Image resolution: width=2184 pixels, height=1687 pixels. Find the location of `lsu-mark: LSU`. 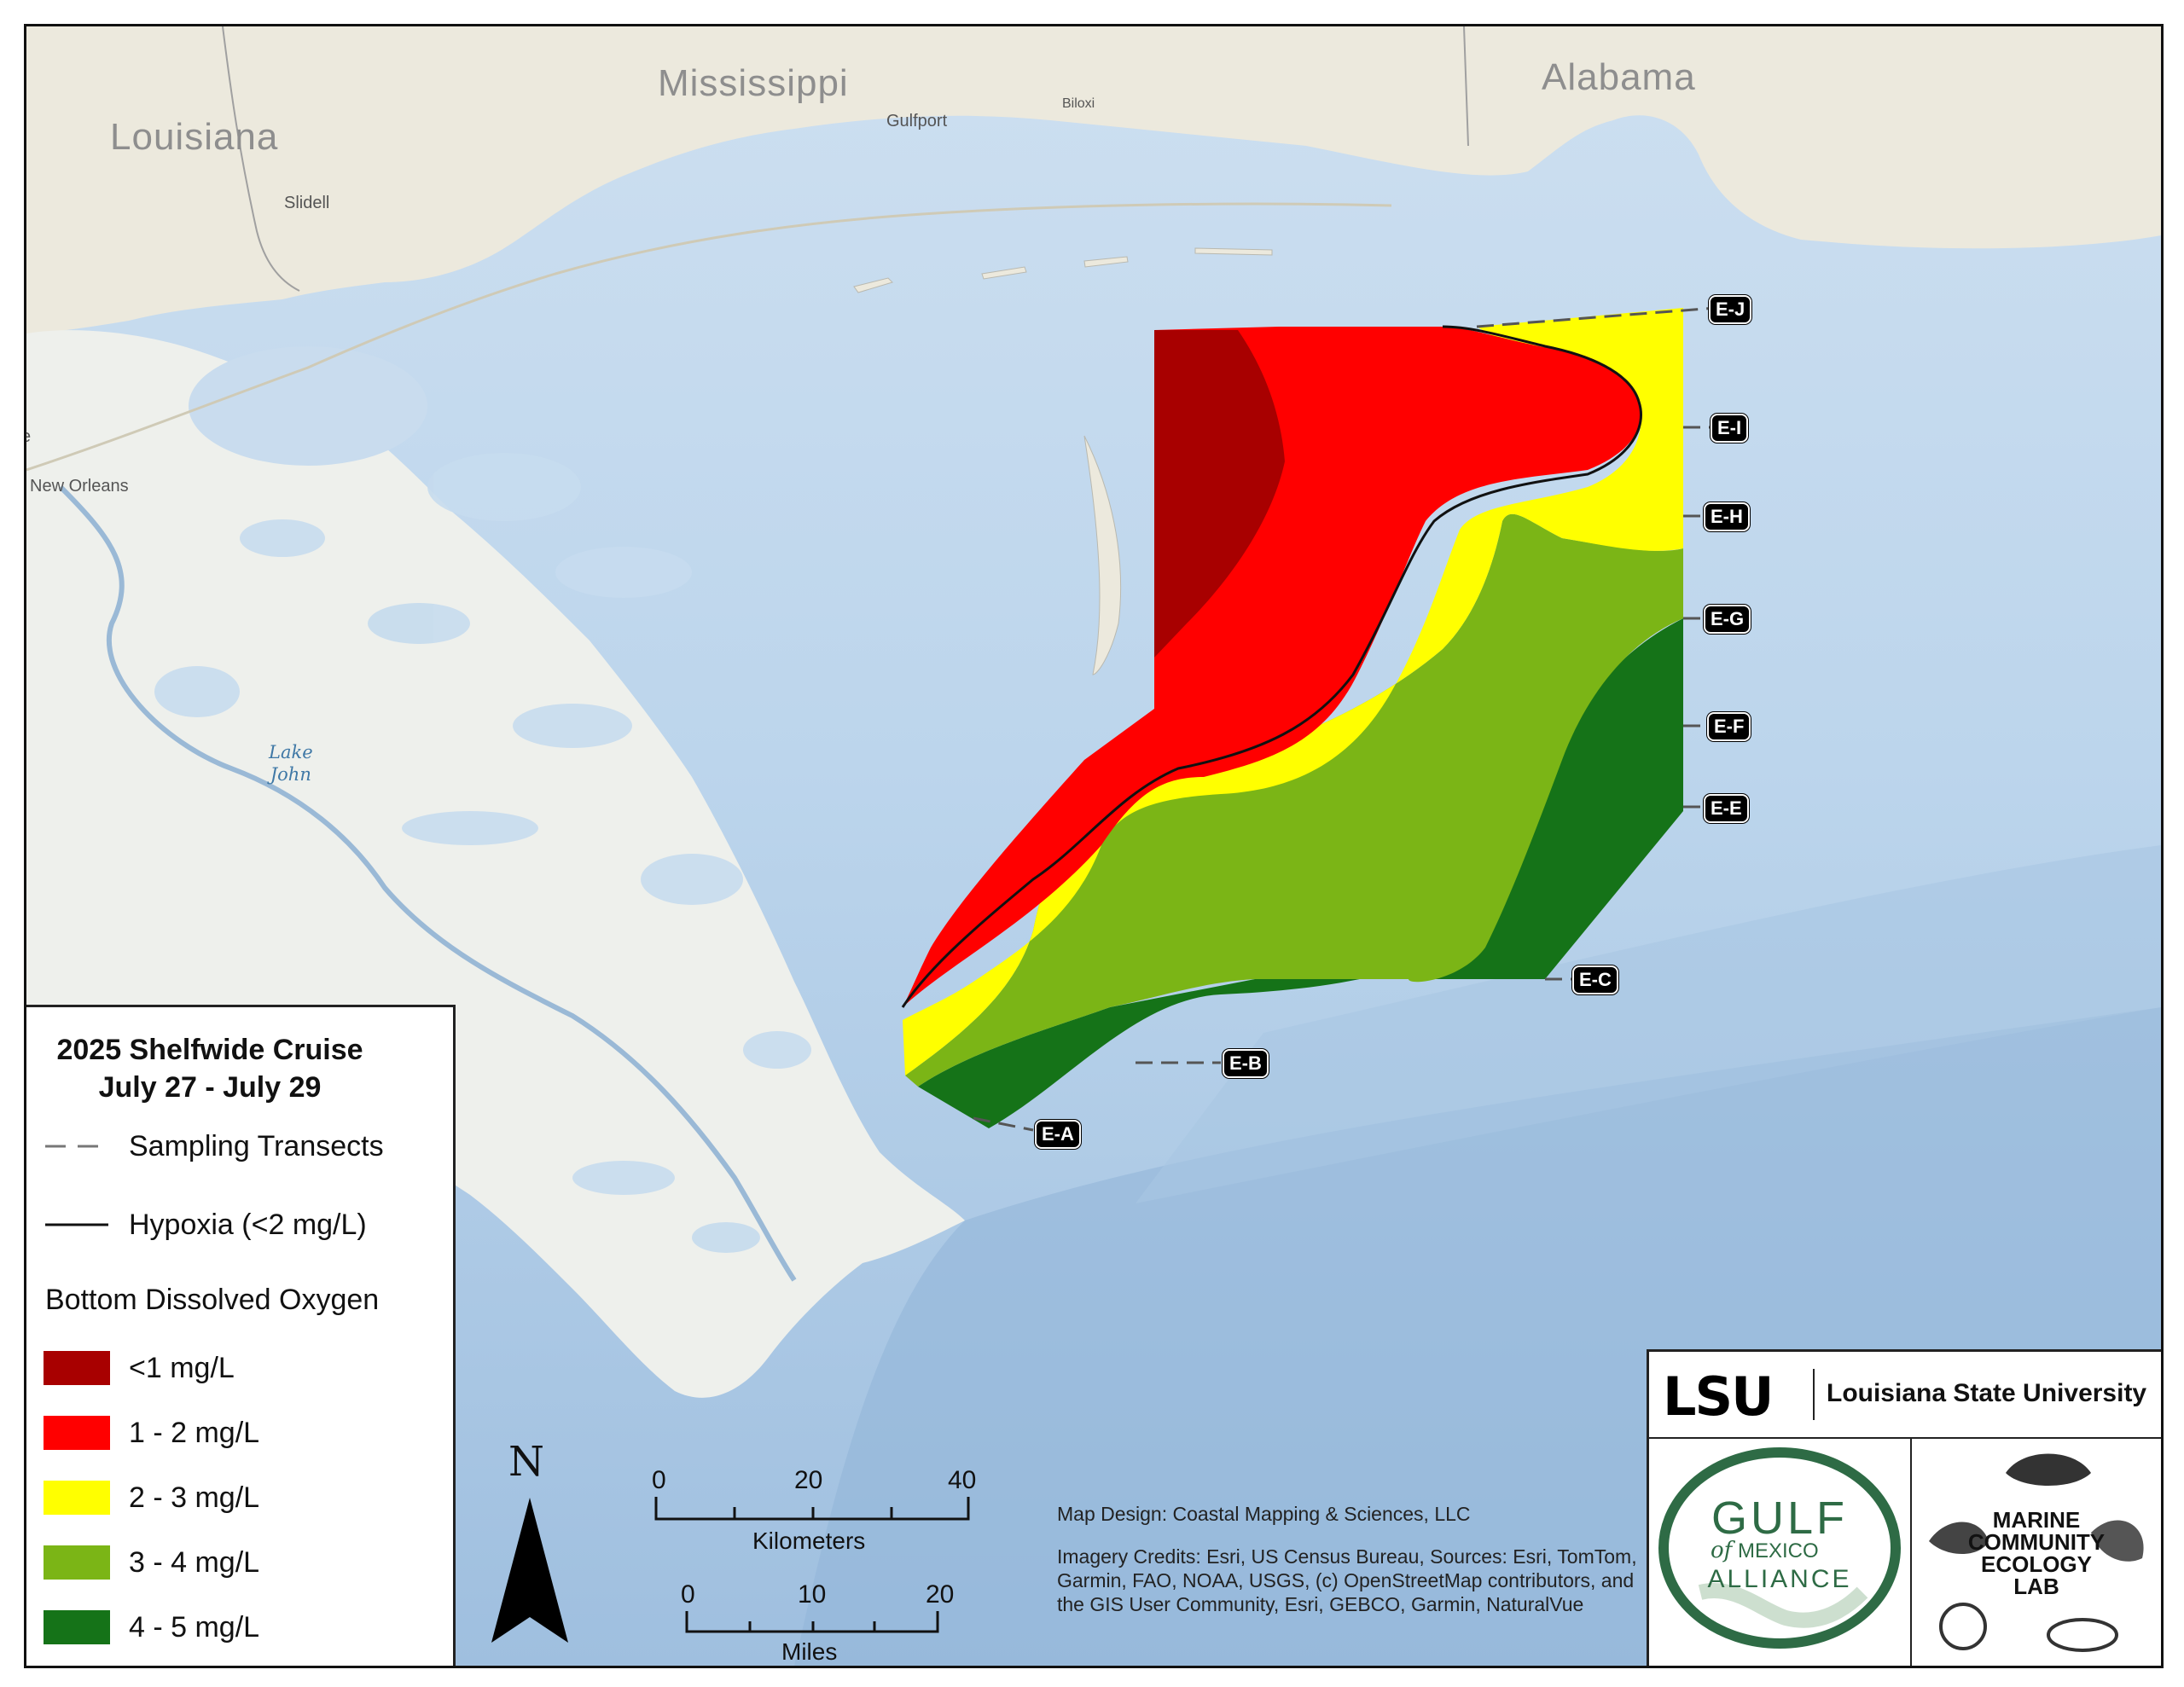

lsu-mark: LSU is located at coordinates (1718, 1396).